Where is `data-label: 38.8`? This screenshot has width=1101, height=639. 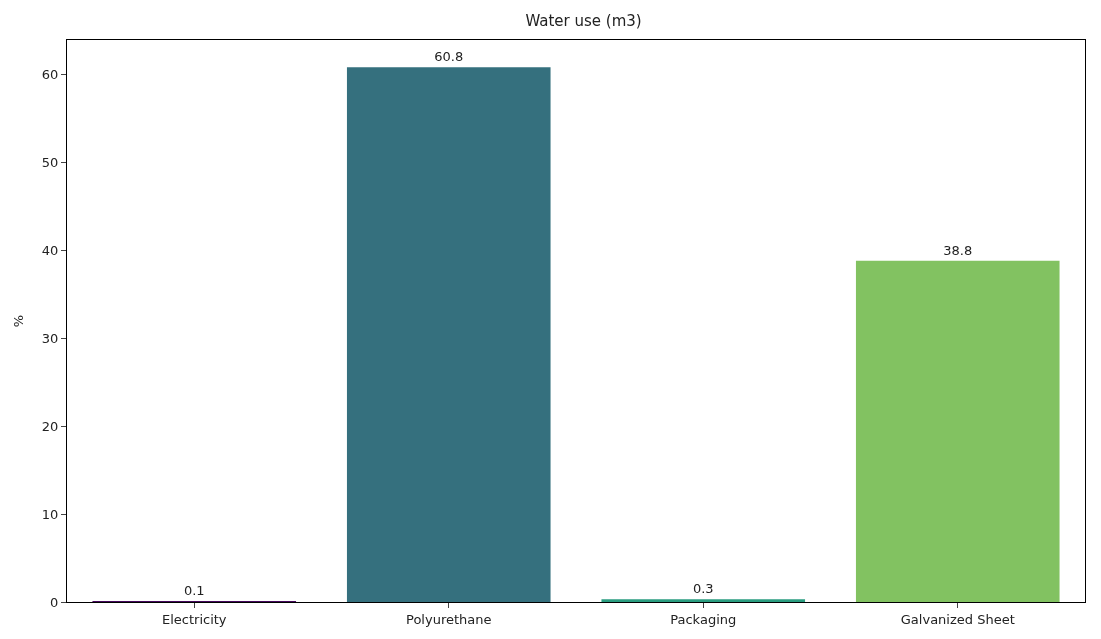 data-label: 38.8 is located at coordinates (958, 250).